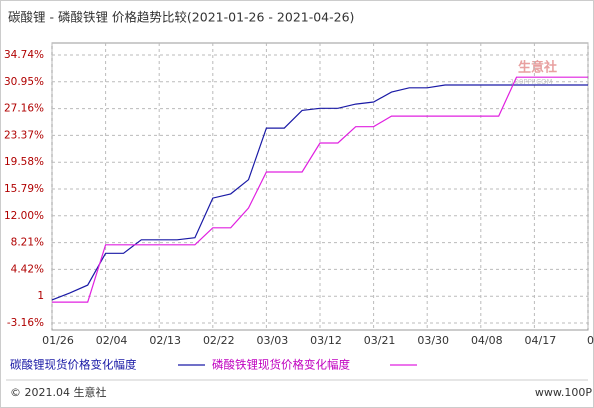 The image size is (594, 408). I want to click on y-tick-label: 27.16%, so click(24, 109).